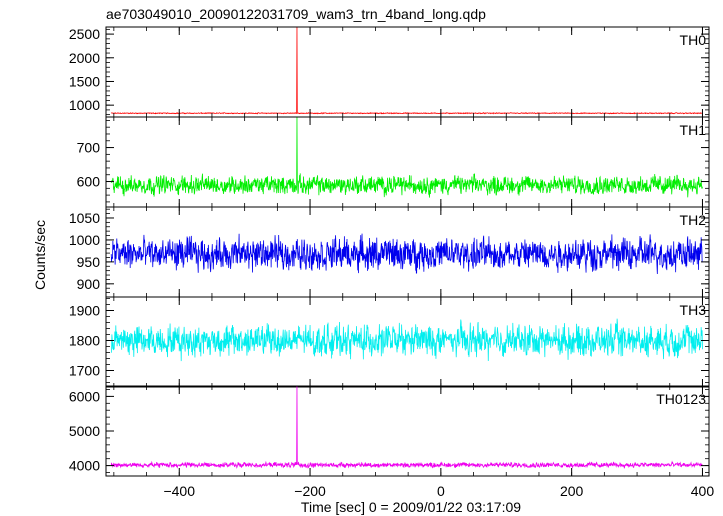 The image size is (723, 516). What do you see at coordinates (406, 254) in the screenshot?
I see `series-line-th2` at bounding box center [406, 254].